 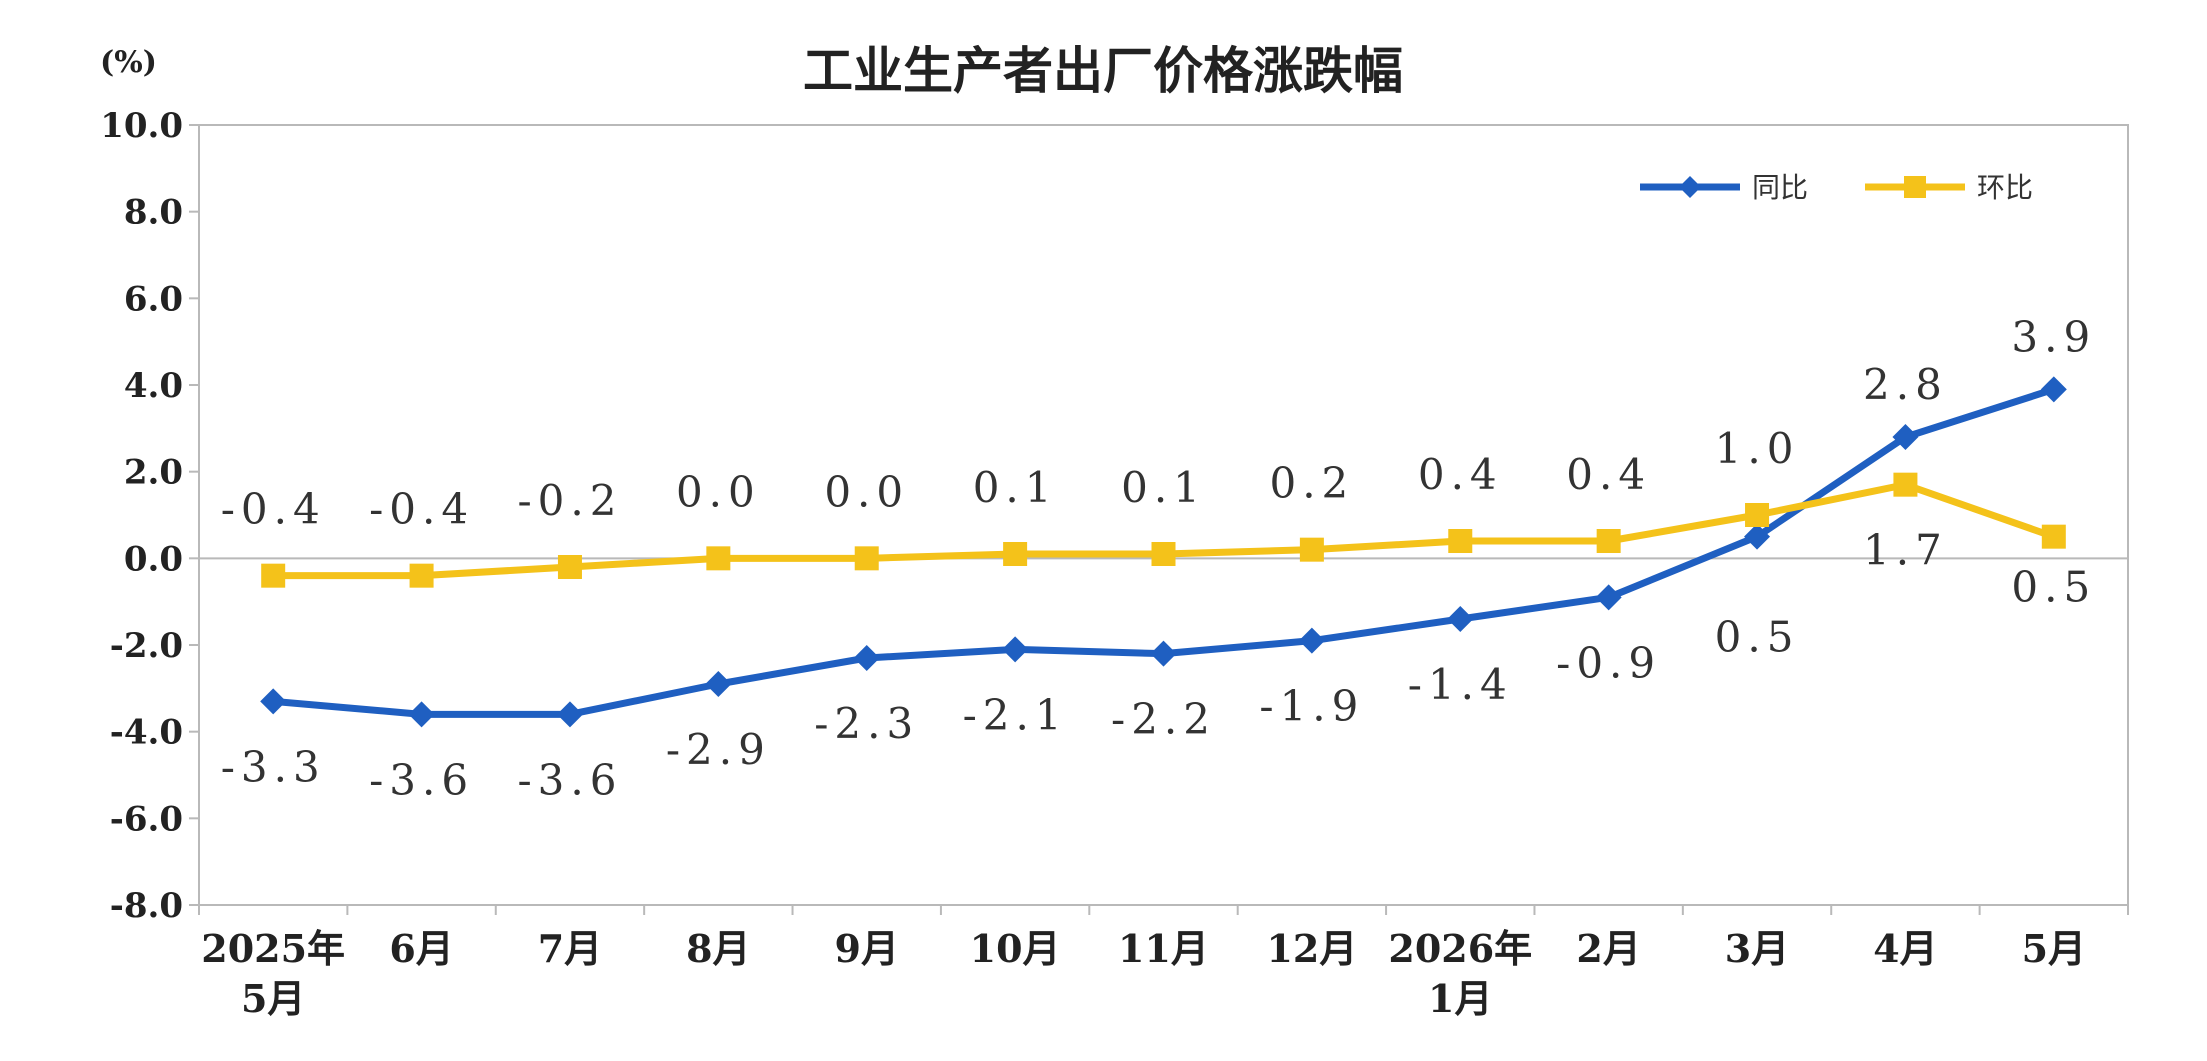 What do you see at coordinates (1311, 706) in the screenshot?
I see `yoy-data-label: -1.9` at bounding box center [1311, 706].